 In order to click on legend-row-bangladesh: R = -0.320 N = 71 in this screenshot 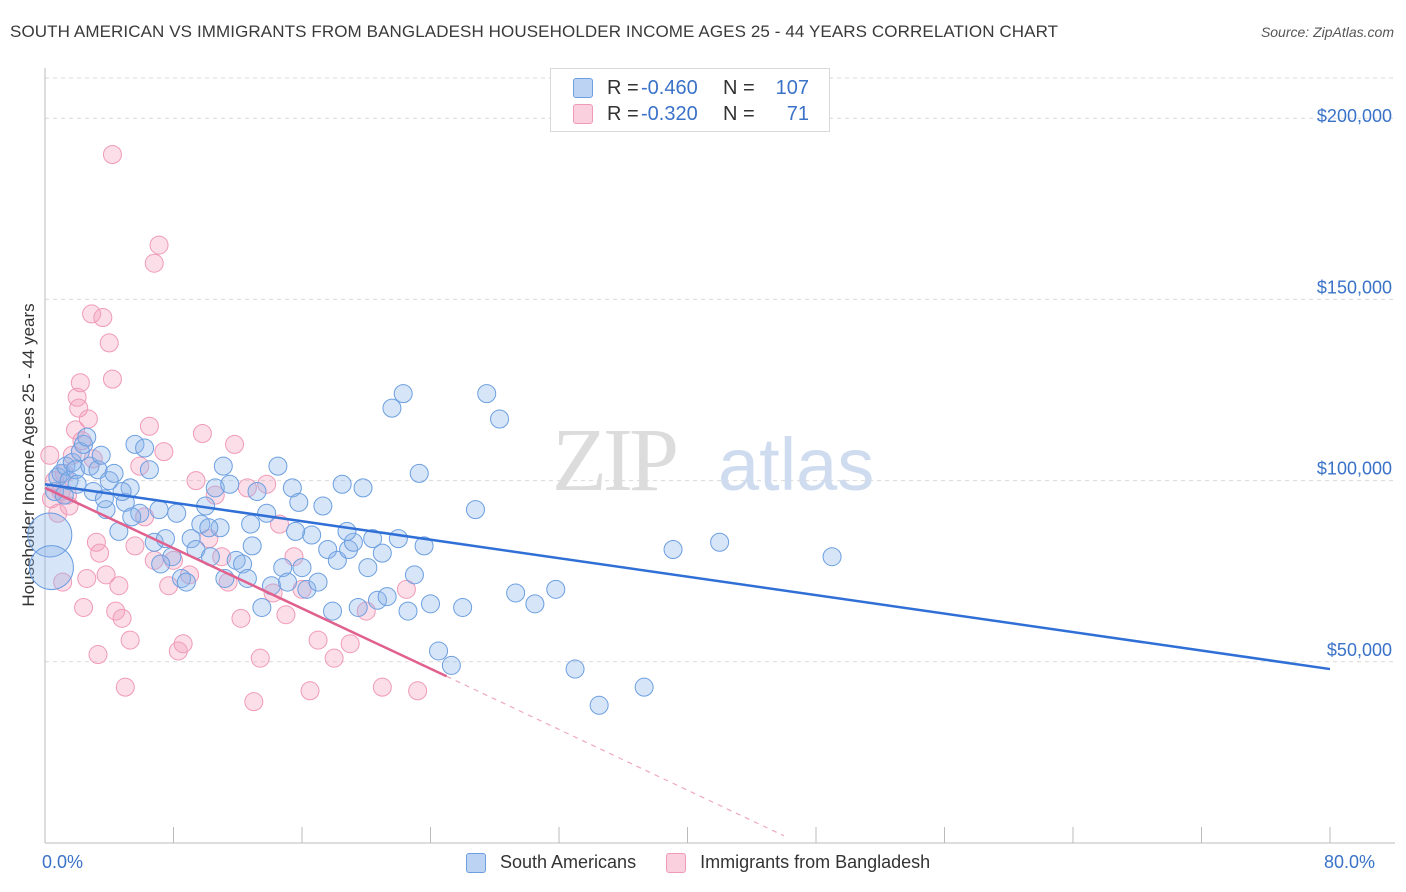, I will do `click(691, 114)`.